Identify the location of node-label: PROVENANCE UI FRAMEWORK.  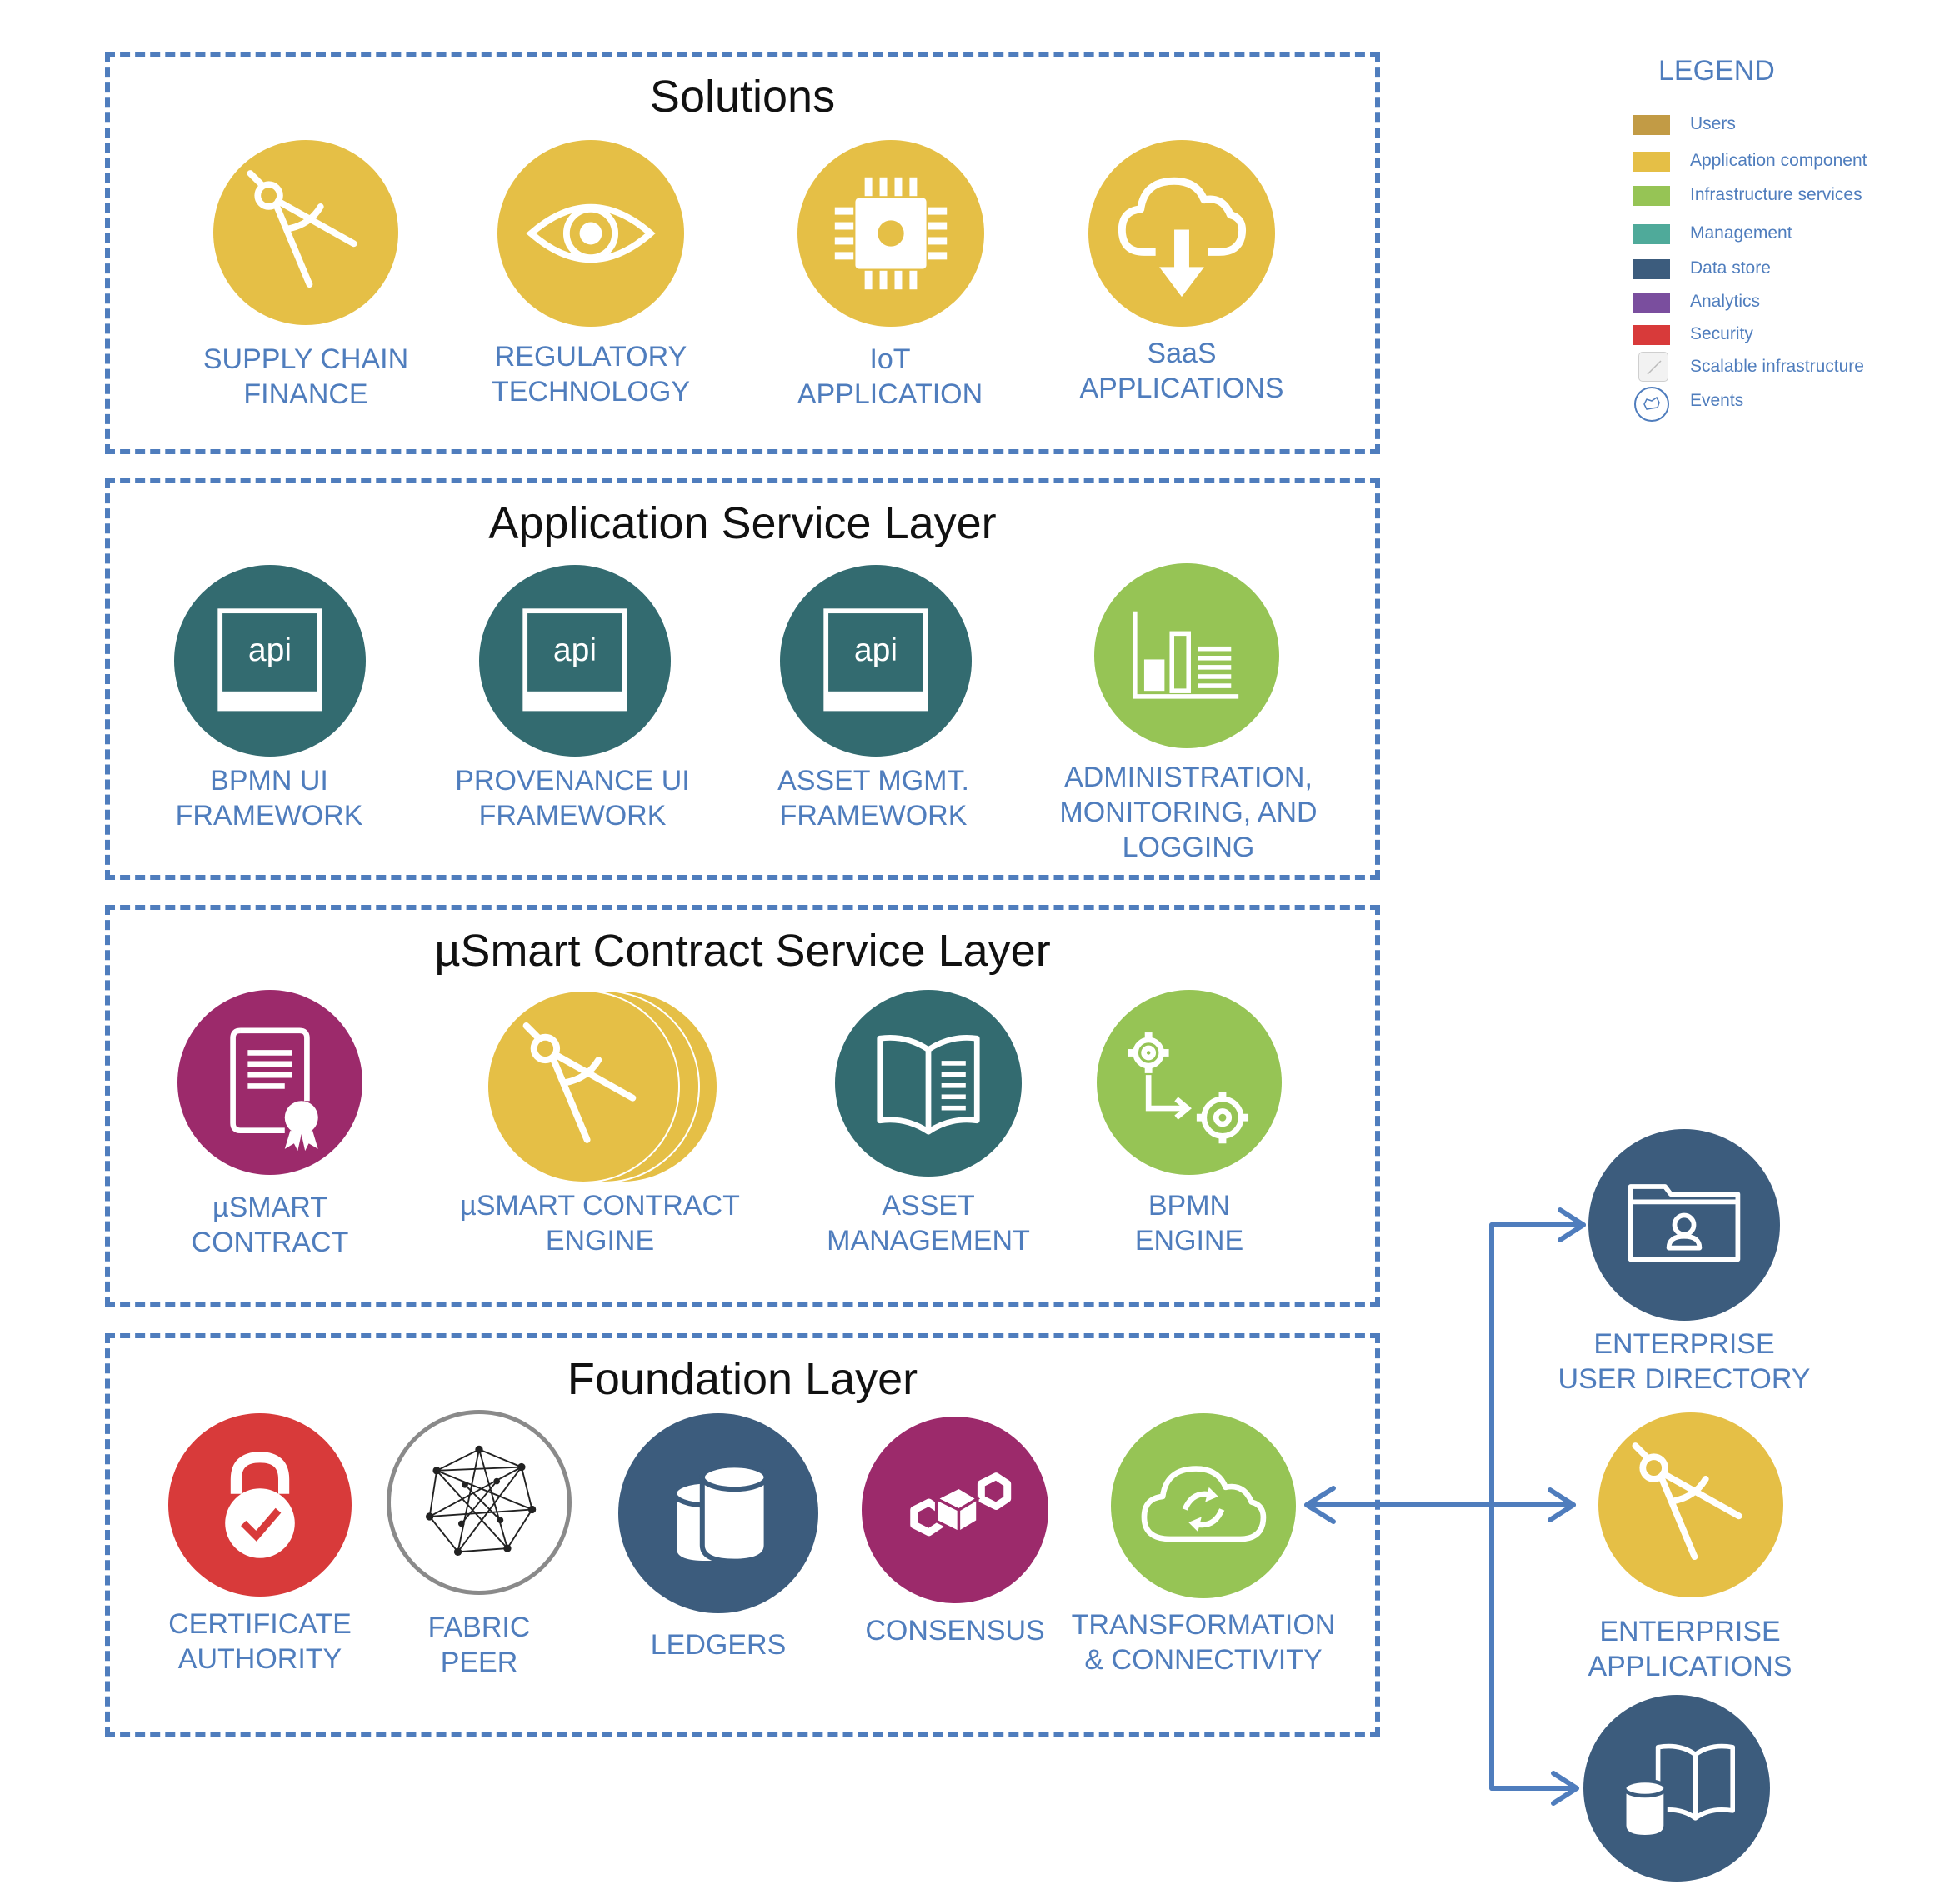
(572, 798).